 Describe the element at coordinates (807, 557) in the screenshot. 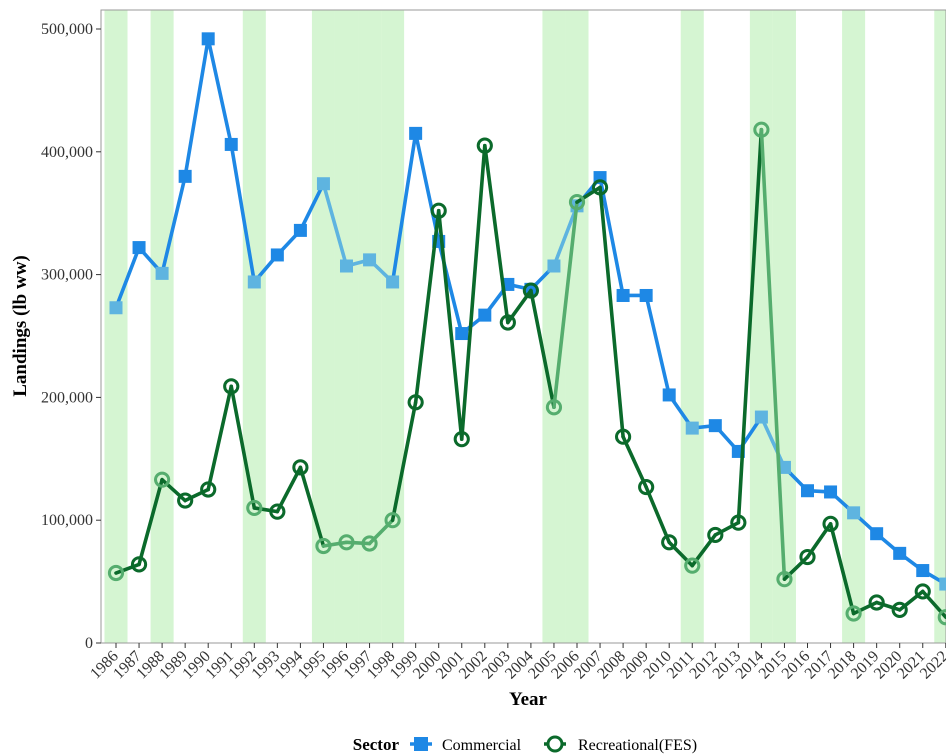

I see `recreational-point-2016` at that location.